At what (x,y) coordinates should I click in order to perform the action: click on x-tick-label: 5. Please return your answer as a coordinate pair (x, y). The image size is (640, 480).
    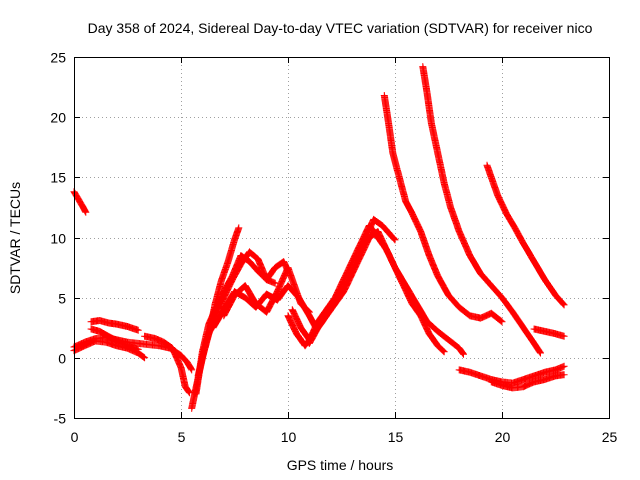
    Looking at the image, I should click on (182, 437).